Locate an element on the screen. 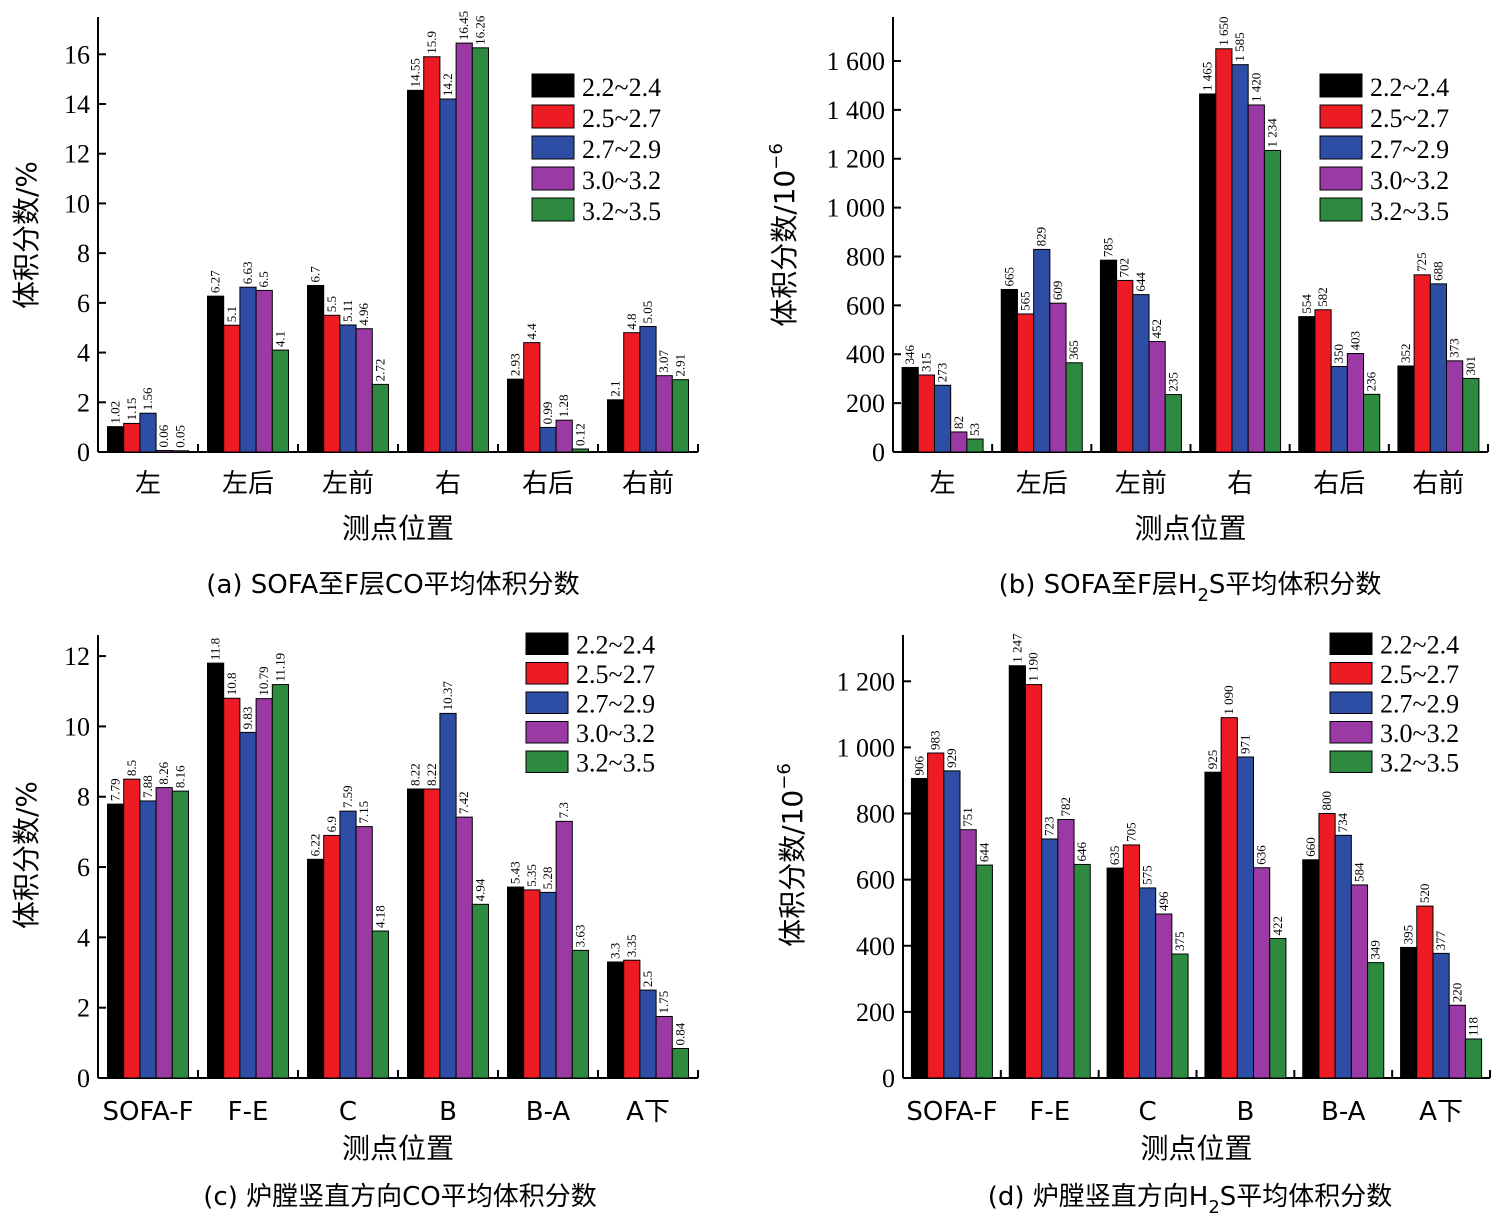 This screenshot has width=1506, height=1222. data-label: 6.7 is located at coordinates (315, 274).